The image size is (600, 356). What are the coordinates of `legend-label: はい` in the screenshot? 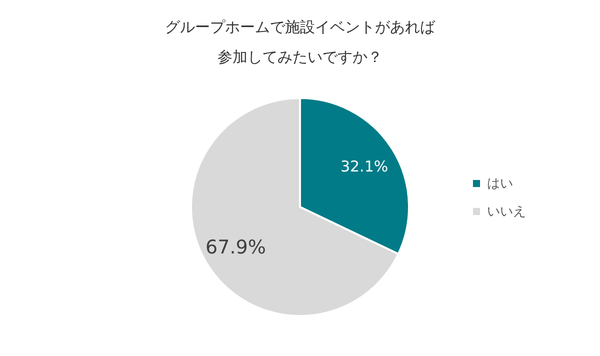 It's located at (500, 184).